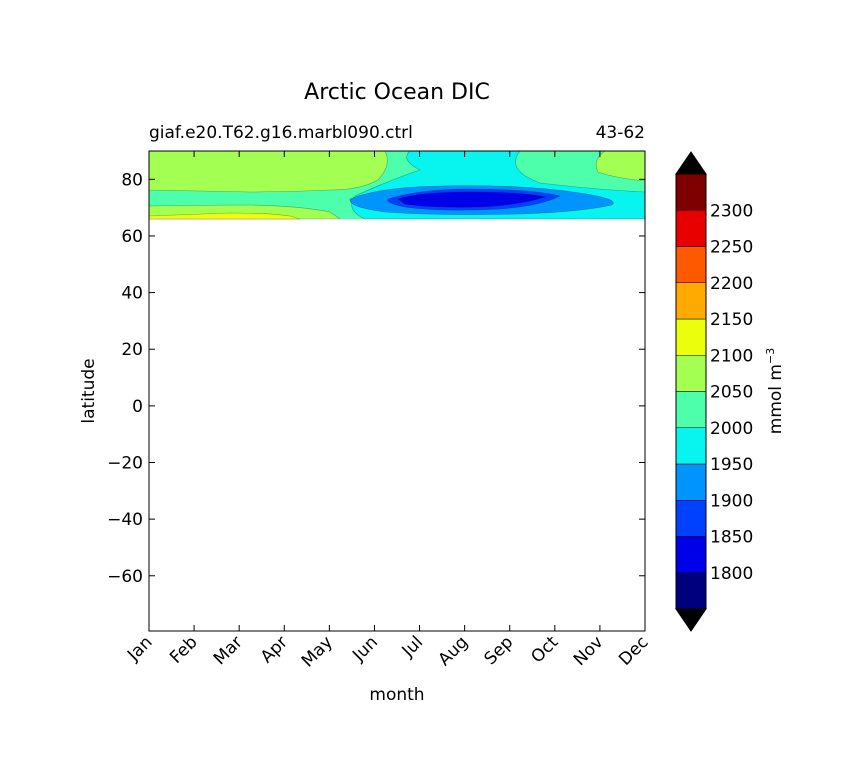 Image resolution: width=866 pixels, height=783 pixels. What do you see at coordinates (397, 185) in the screenshot?
I see `contour-field` at bounding box center [397, 185].